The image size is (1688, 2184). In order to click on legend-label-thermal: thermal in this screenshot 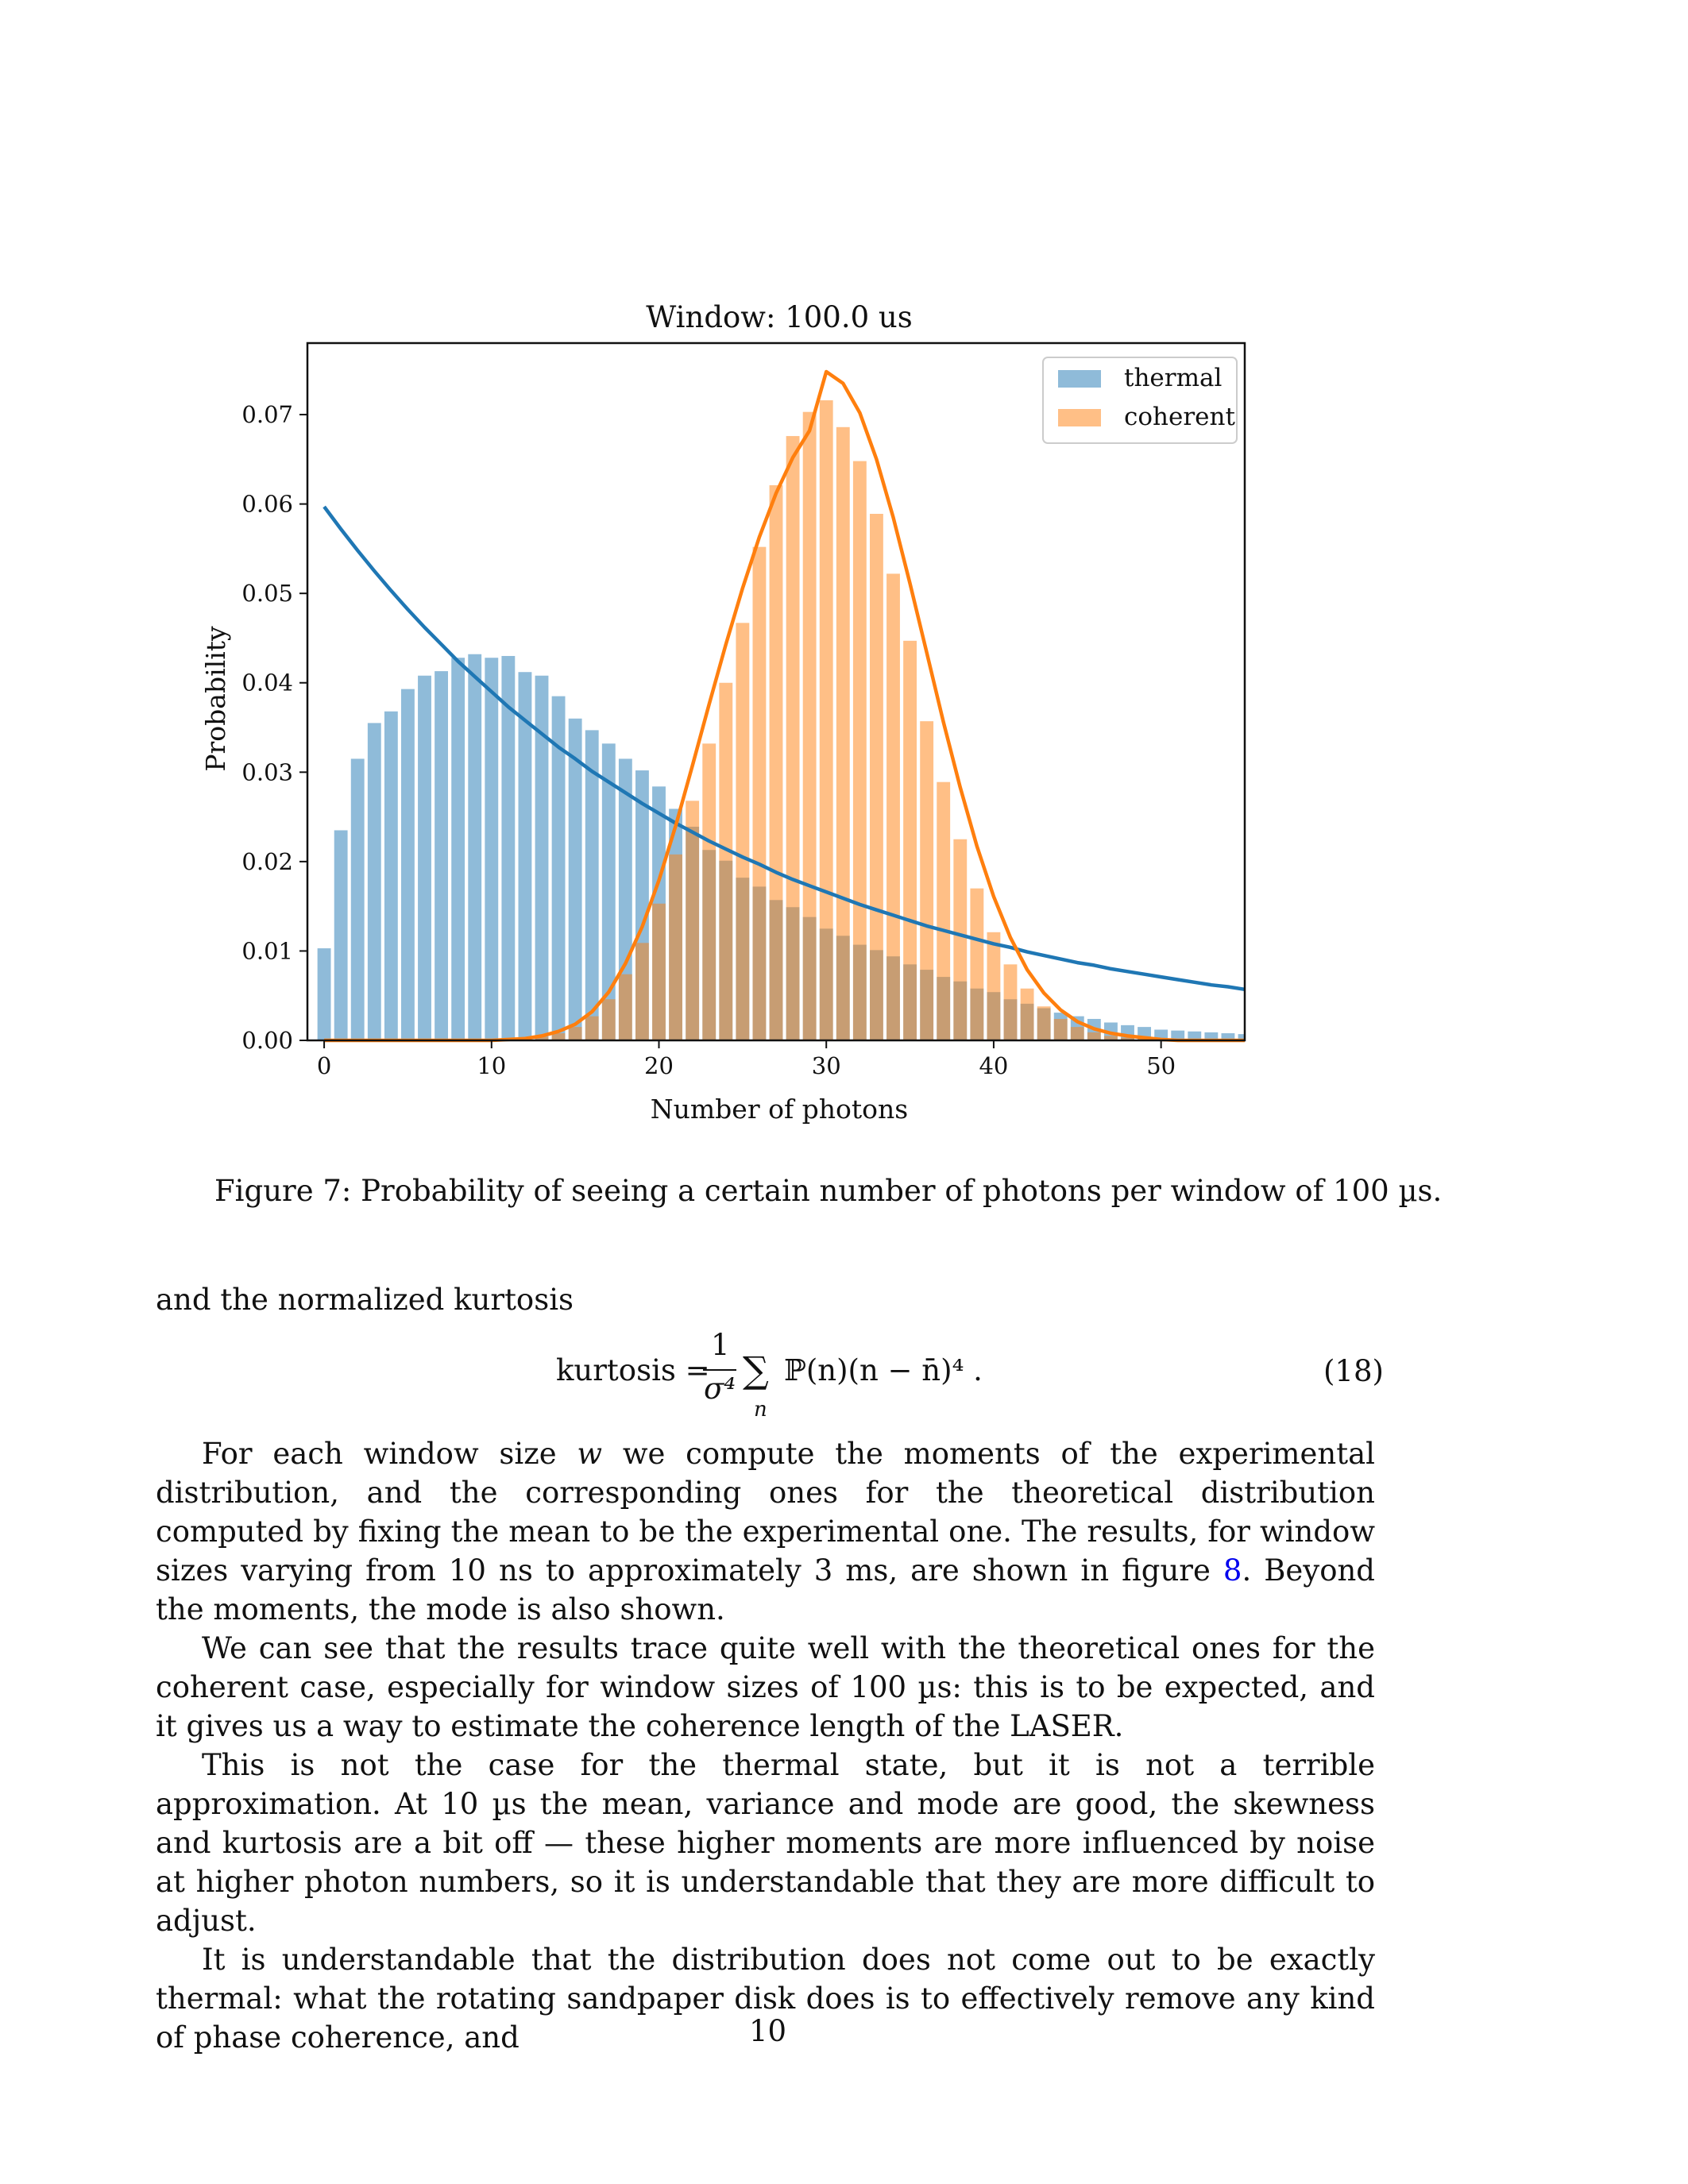, I will do `click(1173, 378)`.